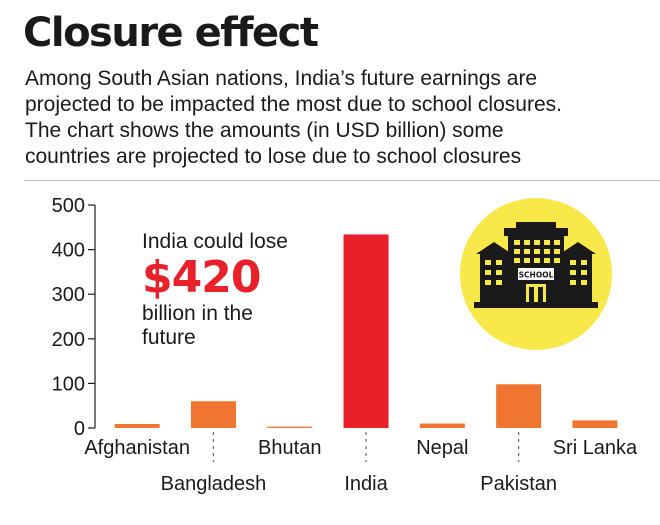 Image resolution: width=660 pixels, height=525 pixels. I want to click on school-building-icon: SCHOOL, so click(536, 276).